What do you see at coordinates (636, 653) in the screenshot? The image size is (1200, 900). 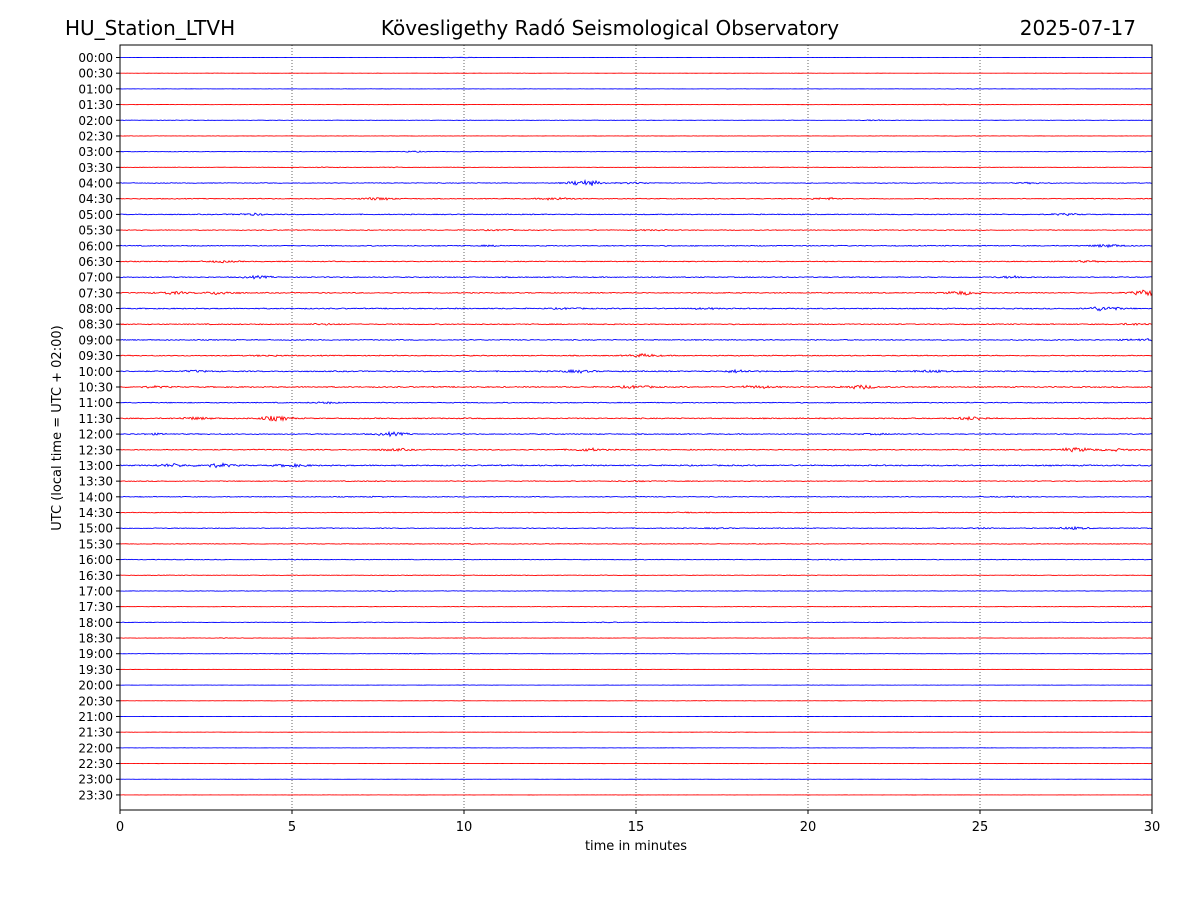 I see `trace-1900` at bounding box center [636, 653].